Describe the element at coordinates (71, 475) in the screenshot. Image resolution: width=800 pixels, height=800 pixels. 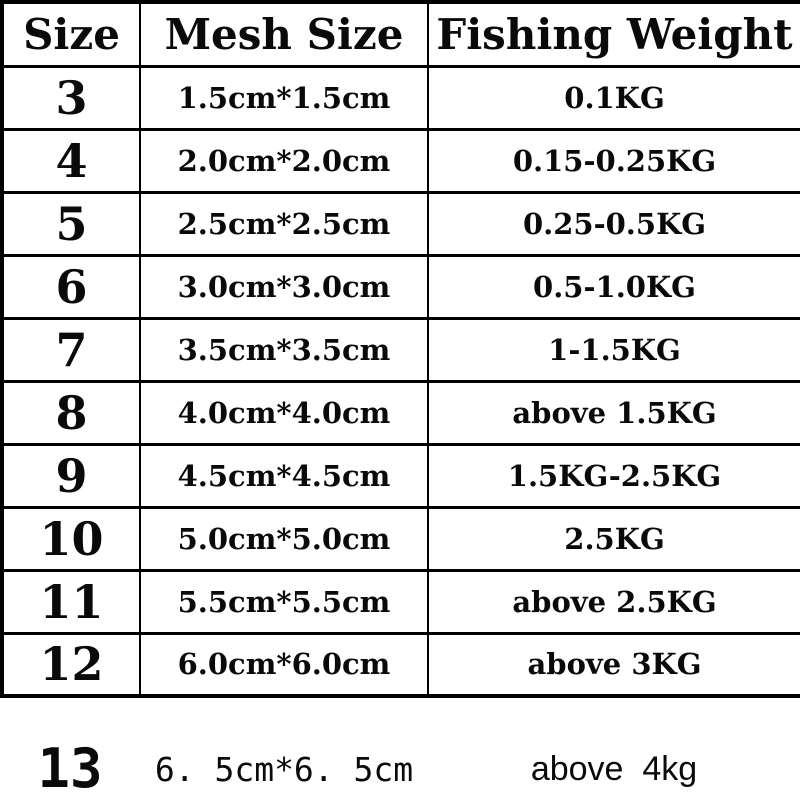
I see `size-cell: 9` at that location.